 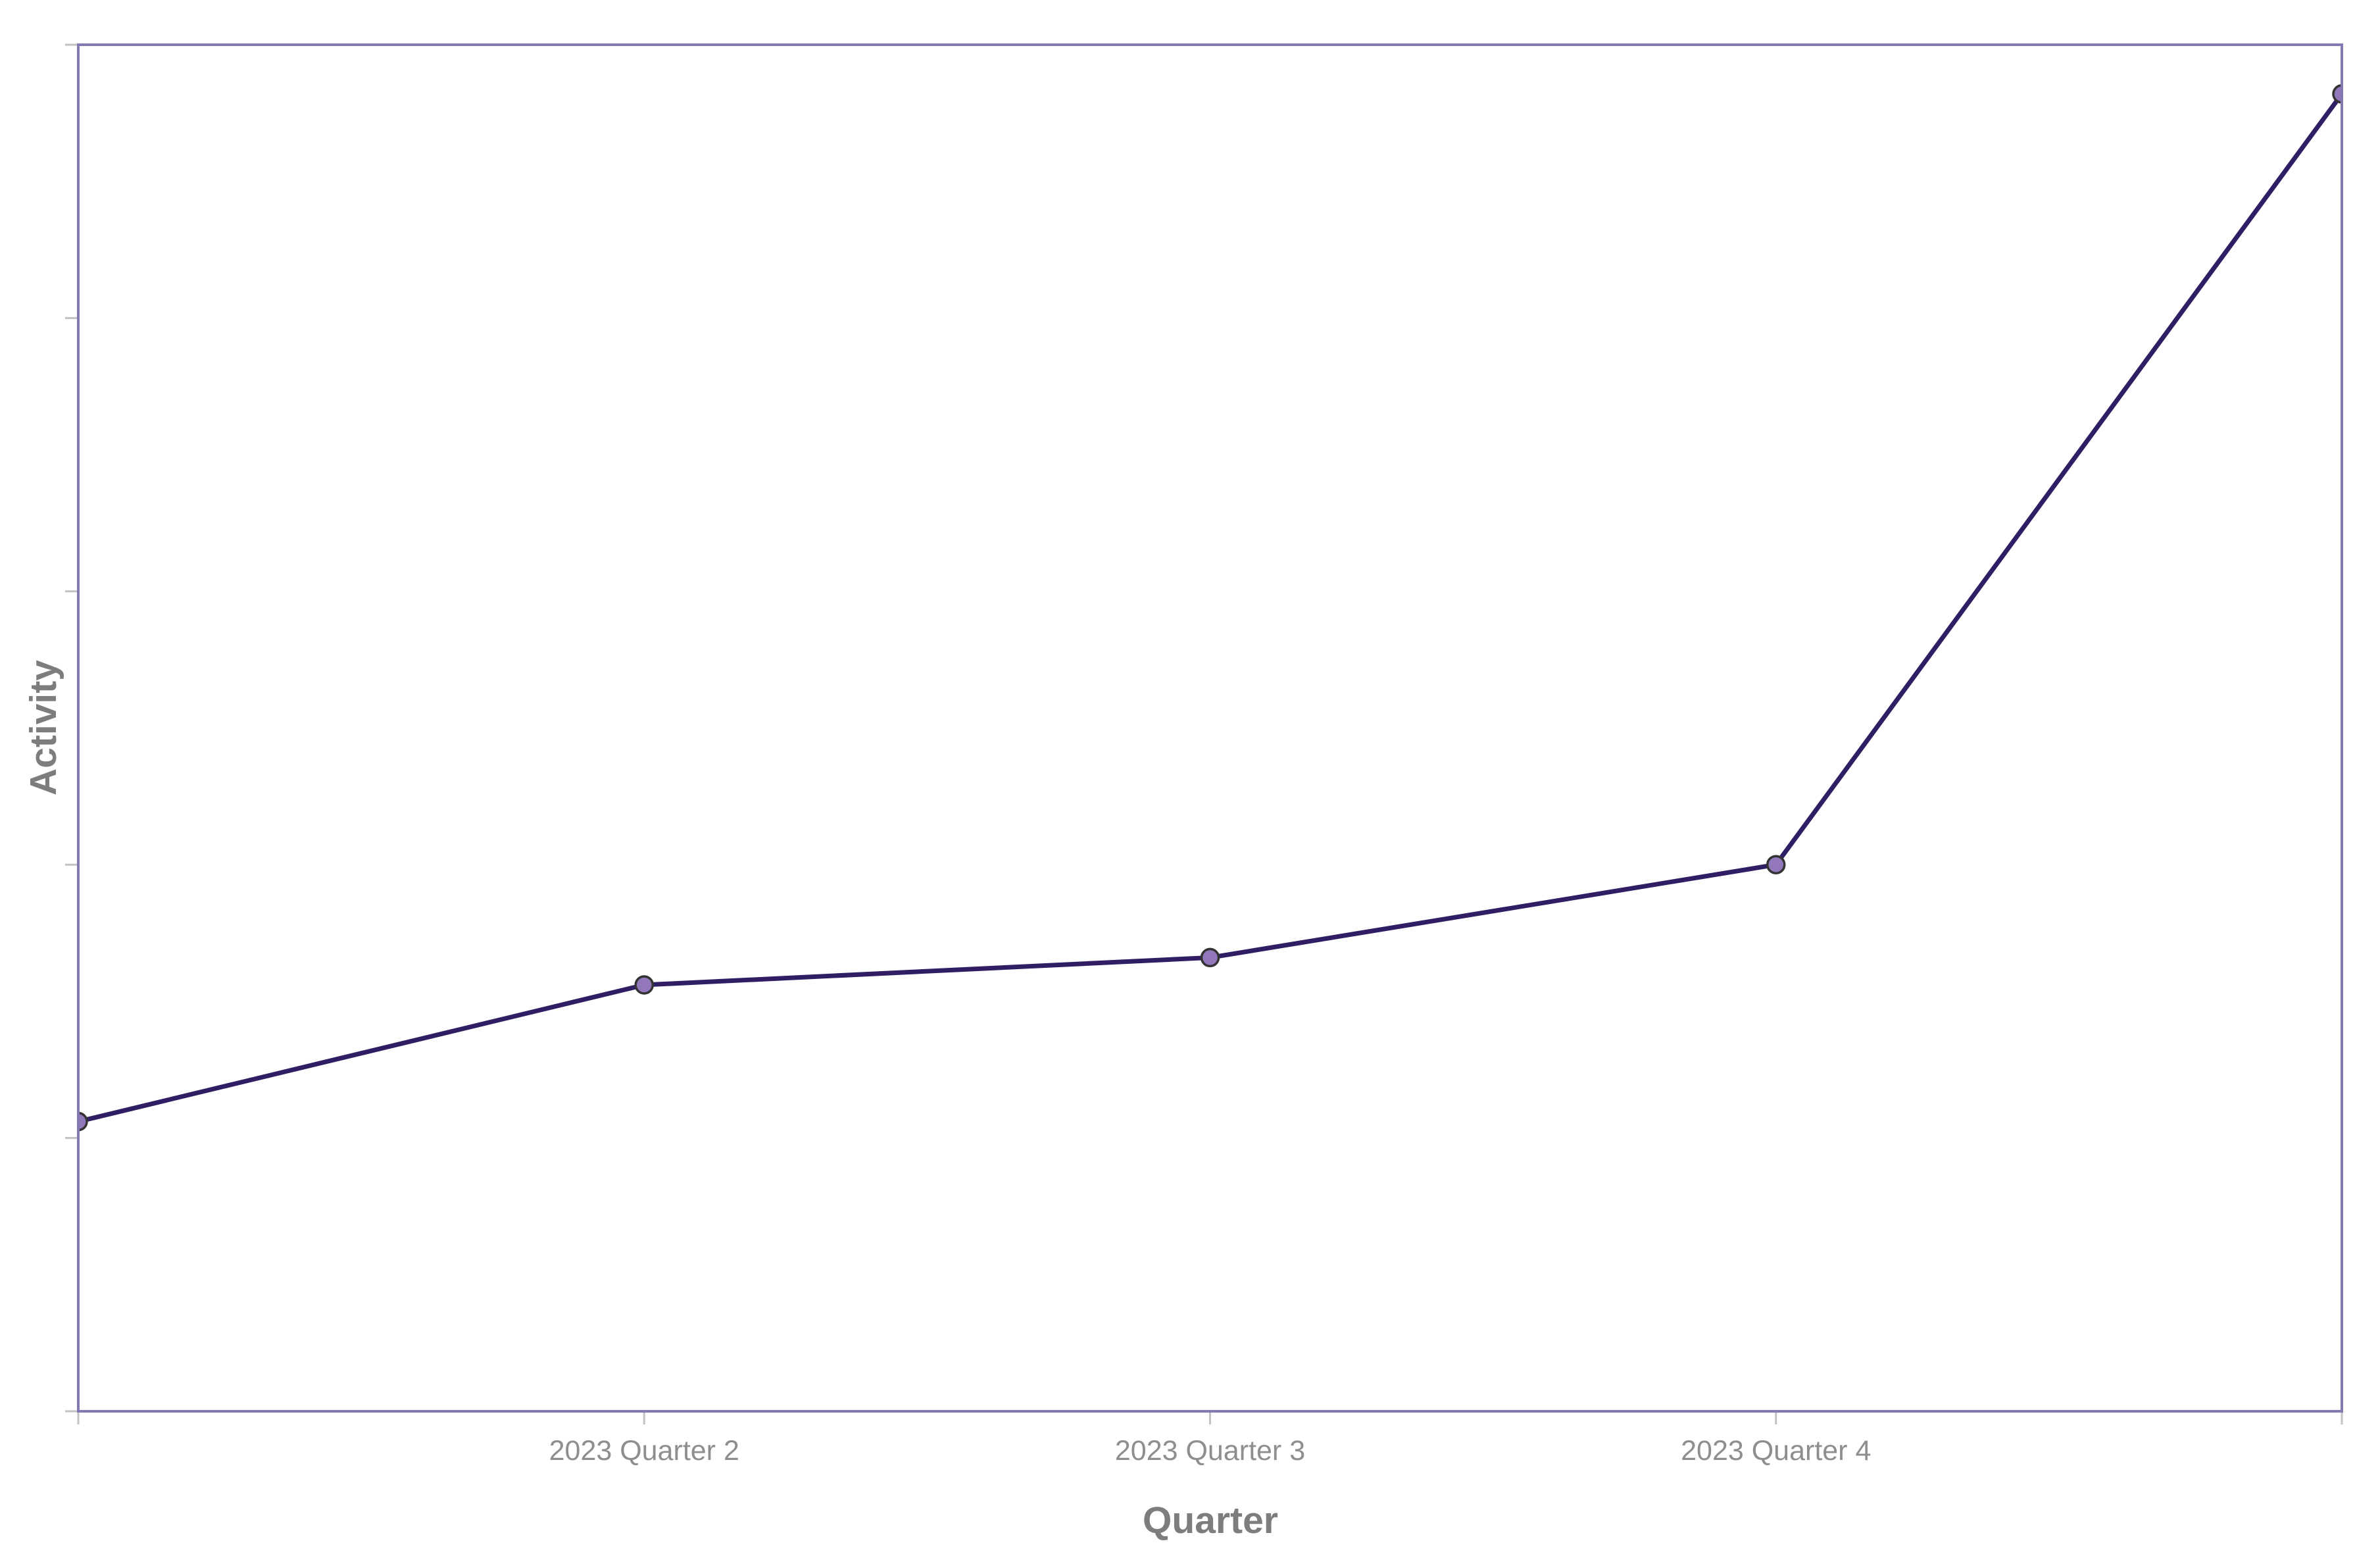 What do you see at coordinates (1210, 1520) in the screenshot?
I see `x-axis-title: Quarter` at bounding box center [1210, 1520].